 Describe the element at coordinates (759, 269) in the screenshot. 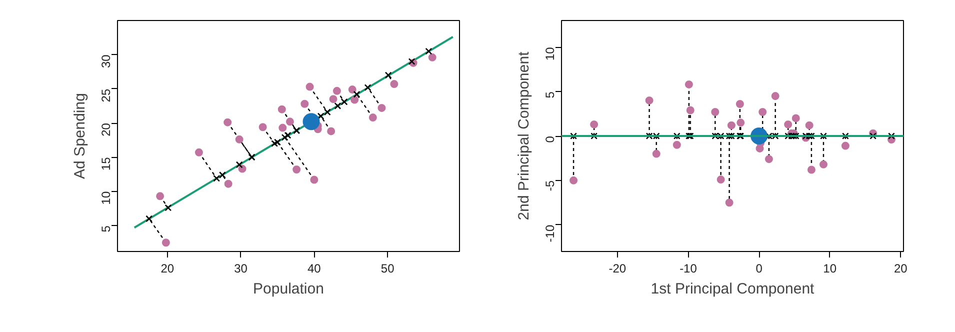

I see `x-tick-label: 0` at that location.